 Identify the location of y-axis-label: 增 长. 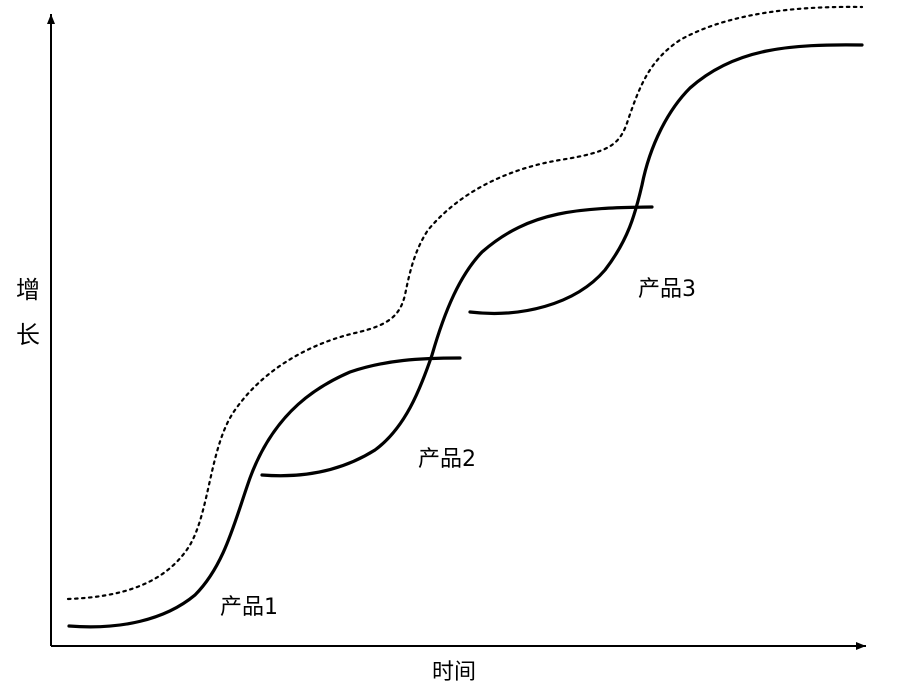
(28, 312).